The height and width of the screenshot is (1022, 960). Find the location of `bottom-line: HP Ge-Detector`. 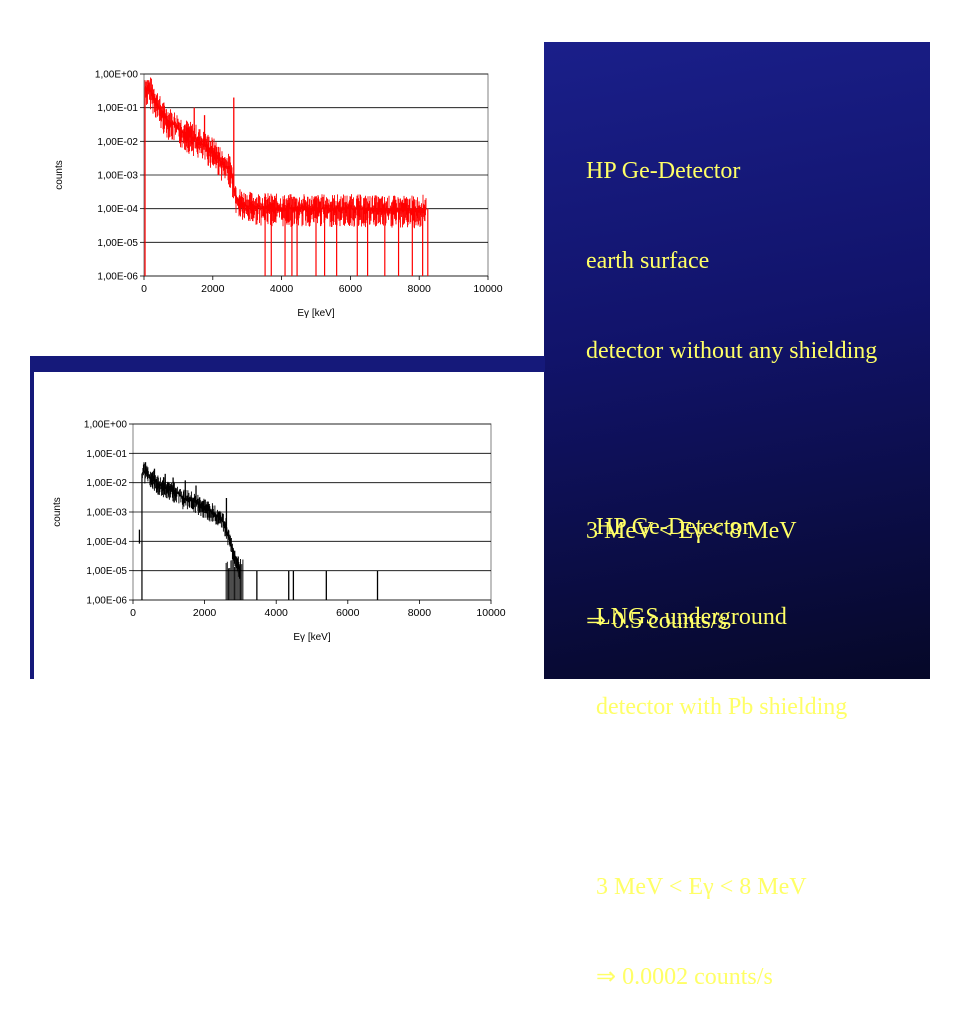

bottom-line: HP Ge-Detector is located at coordinates (673, 527).